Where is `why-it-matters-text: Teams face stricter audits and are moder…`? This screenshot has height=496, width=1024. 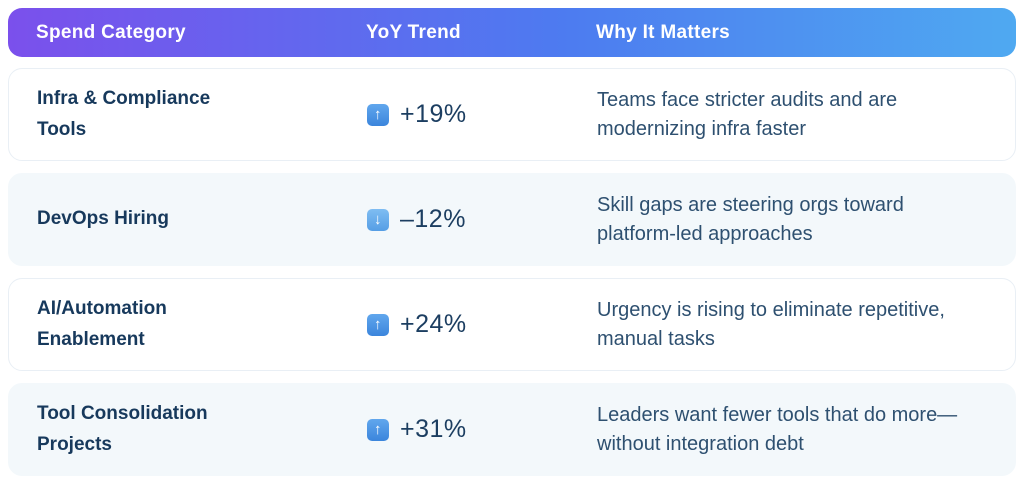
why-it-matters-text: Teams face stricter audits and are moder… is located at coordinates (747, 114).